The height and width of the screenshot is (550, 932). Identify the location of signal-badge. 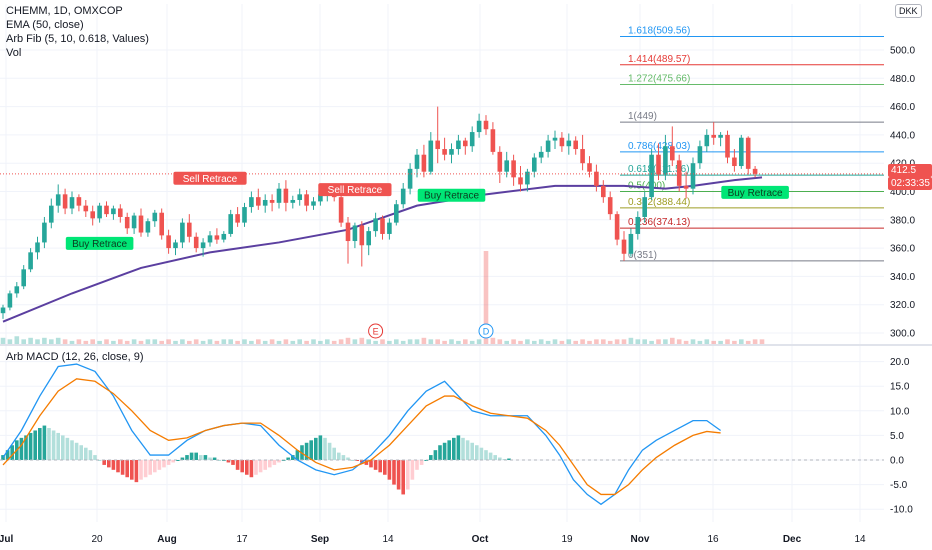
(355, 190).